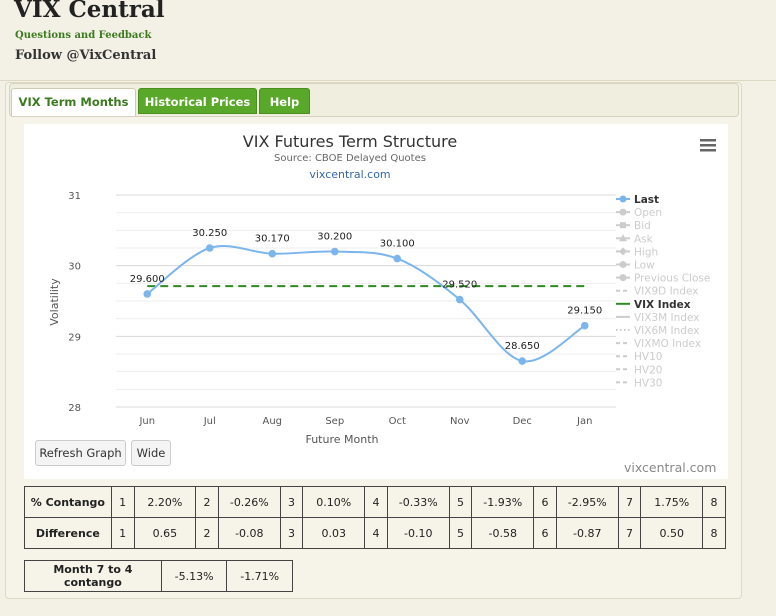  I want to click on month-number-cell: 7, so click(629, 502).